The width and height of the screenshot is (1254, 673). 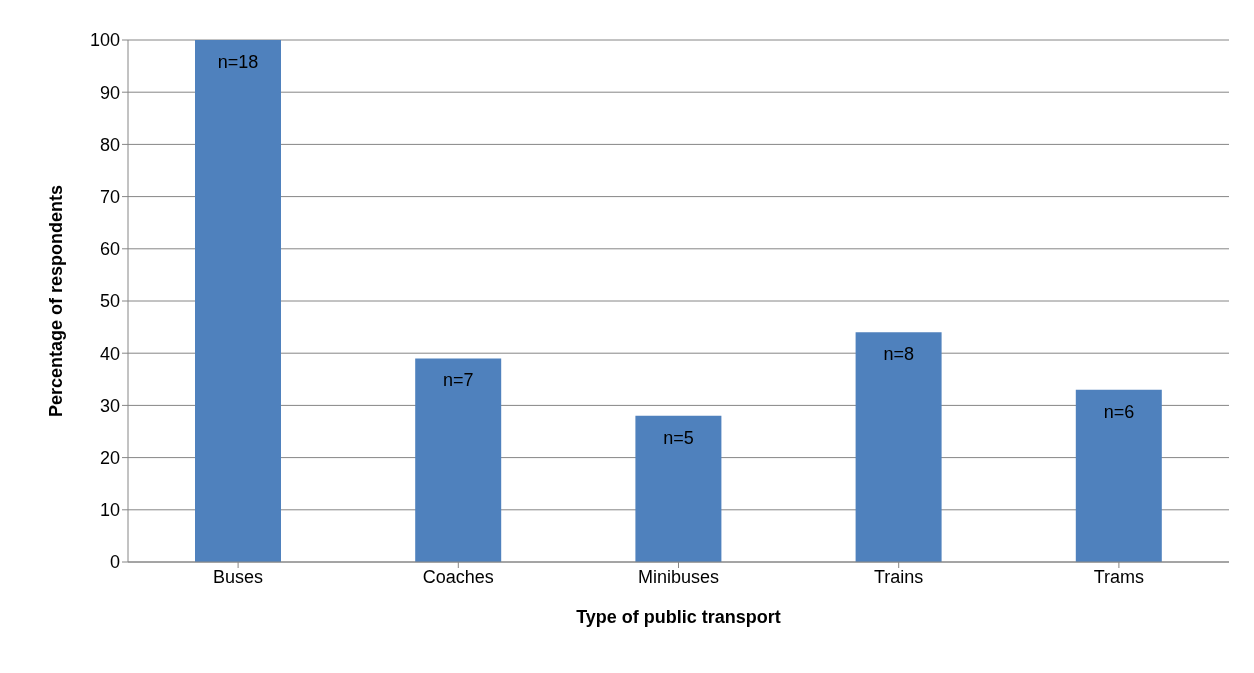 What do you see at coordinates (109, 144) in the screenshot?
I see `y-tick-label: 80` at bounding box center [109, 144].